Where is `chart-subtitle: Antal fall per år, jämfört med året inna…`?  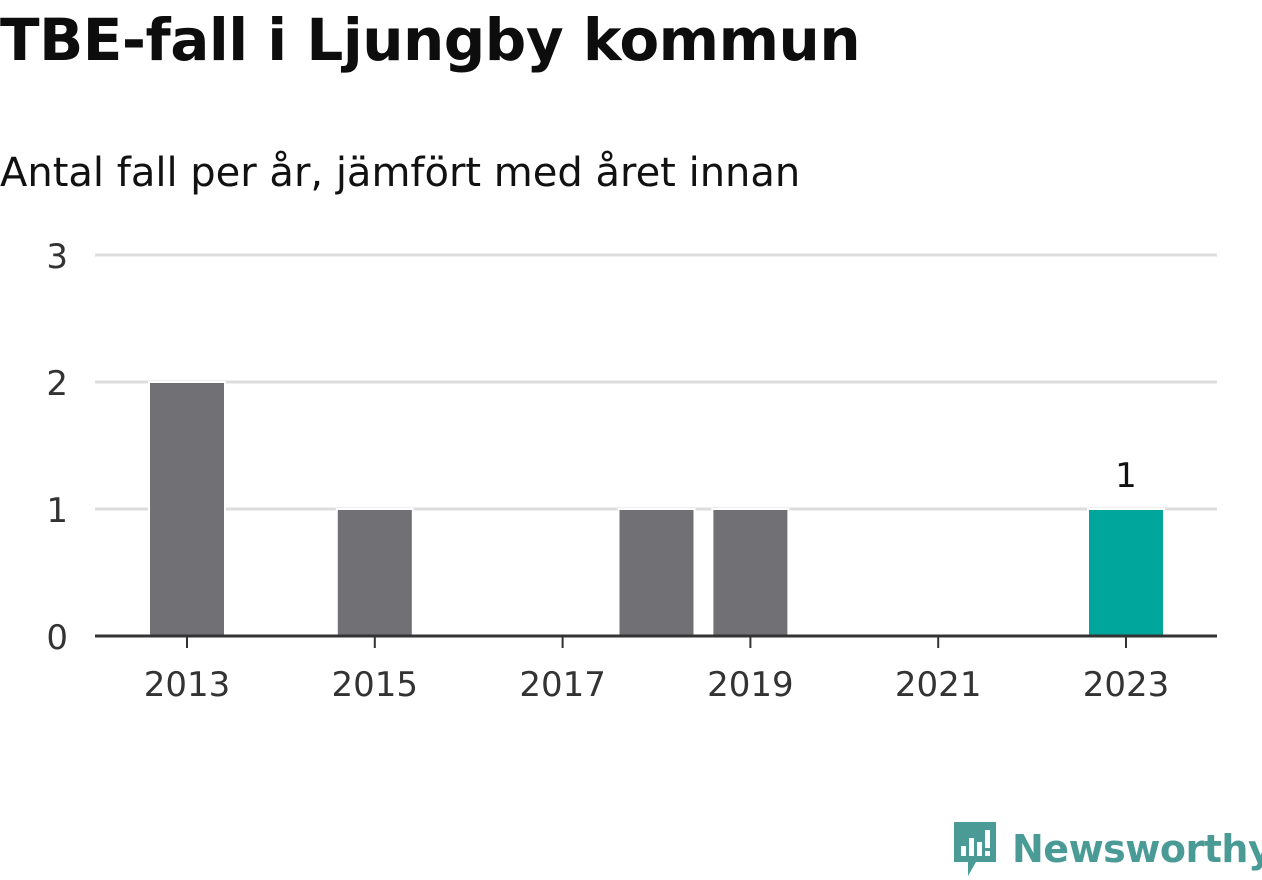
chart-subtitle: Antal fall per år, jämfört med året inna… is located at coordinates (400, 173).